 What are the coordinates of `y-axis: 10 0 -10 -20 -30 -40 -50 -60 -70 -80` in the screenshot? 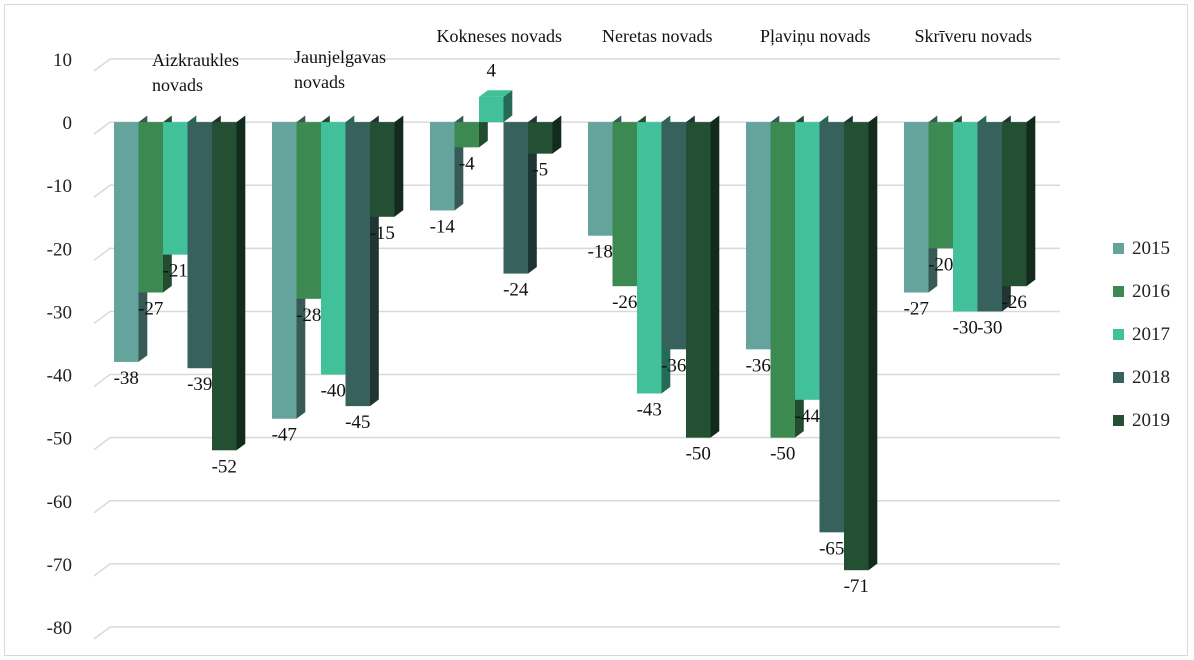 It's located at (59, 344).